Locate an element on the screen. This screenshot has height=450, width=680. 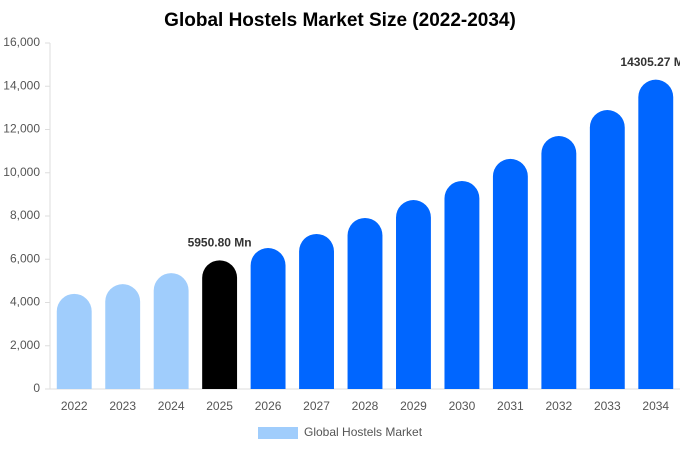
y-tick-label: 6,000 is located at coordinates (25, 258).